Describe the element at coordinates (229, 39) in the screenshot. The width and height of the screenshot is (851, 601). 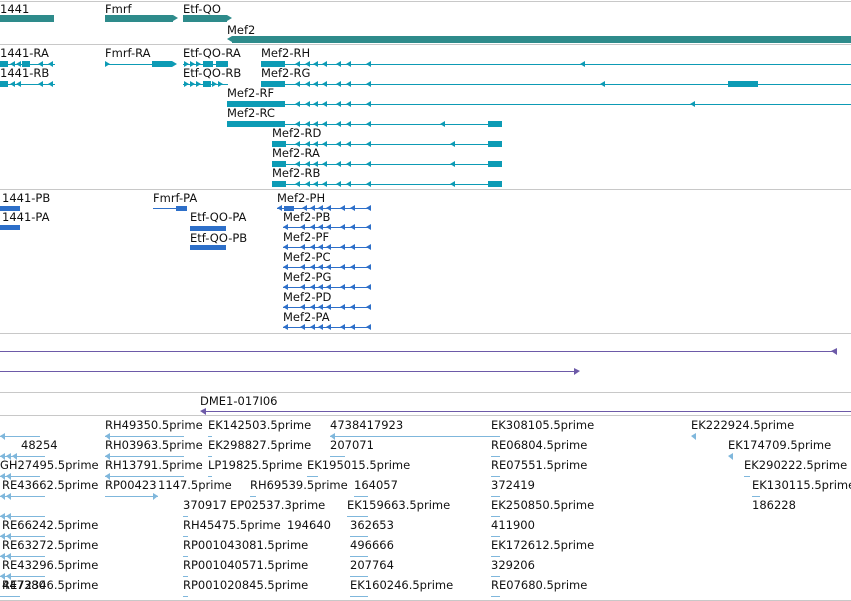
I see `gene-arrow-mef2` at that location.